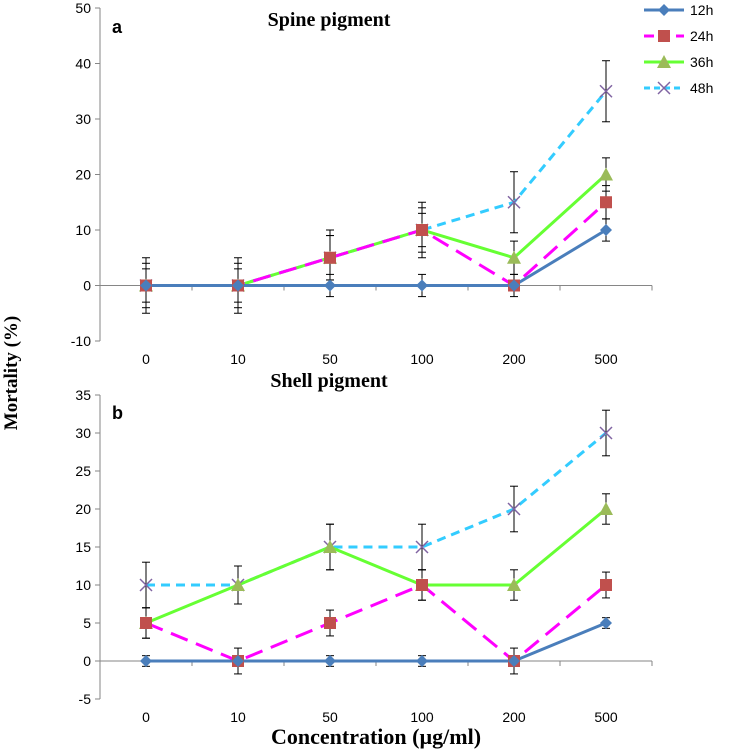  What do you see at coordinates (678, 88) in the screenshot?
I see `legend-item-48h: 48h` at bounding box center [678, 88].